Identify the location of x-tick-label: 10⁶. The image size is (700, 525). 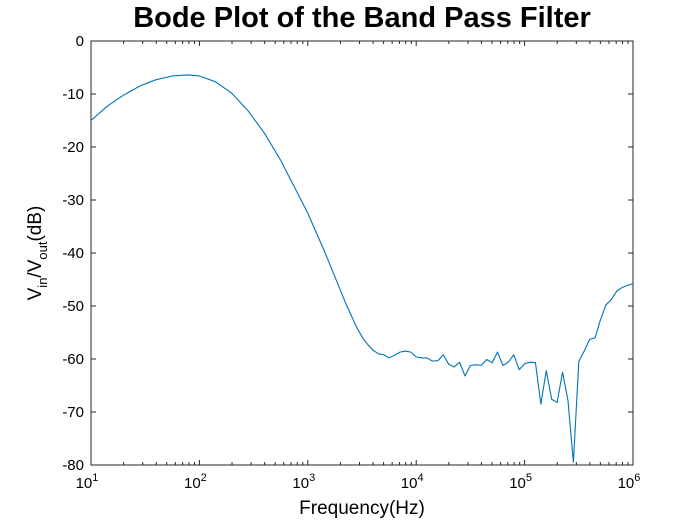
(629, 482).